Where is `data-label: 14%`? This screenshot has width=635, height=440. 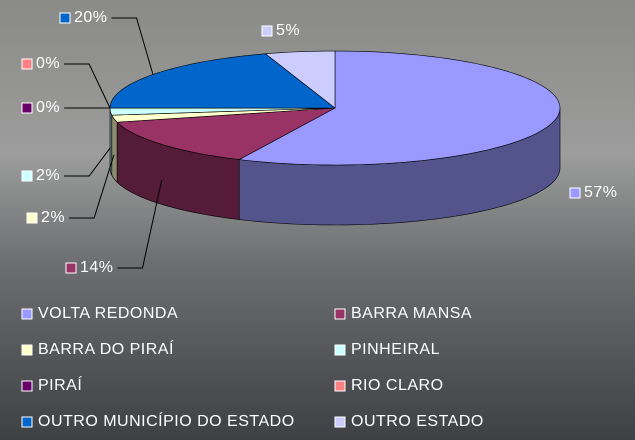 data-label: 14% is located at coordinates (97, 267).